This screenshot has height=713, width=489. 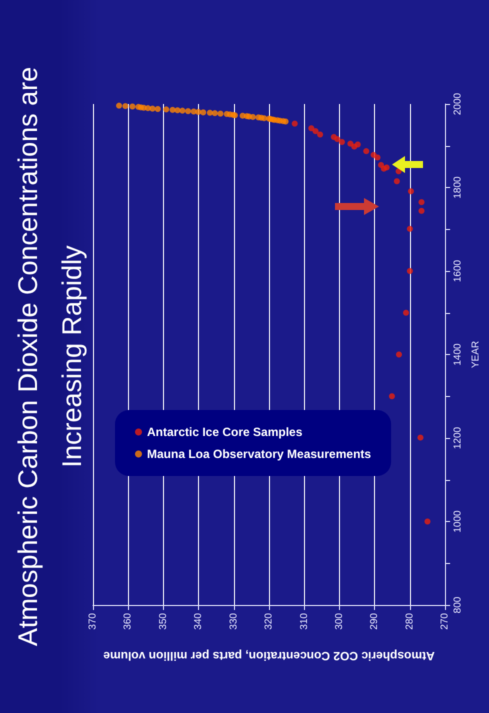 What do you see at coordinates (458, 605) in the screenshot?
I see `y-tick-label: 800` at bounding box center [458, 605].